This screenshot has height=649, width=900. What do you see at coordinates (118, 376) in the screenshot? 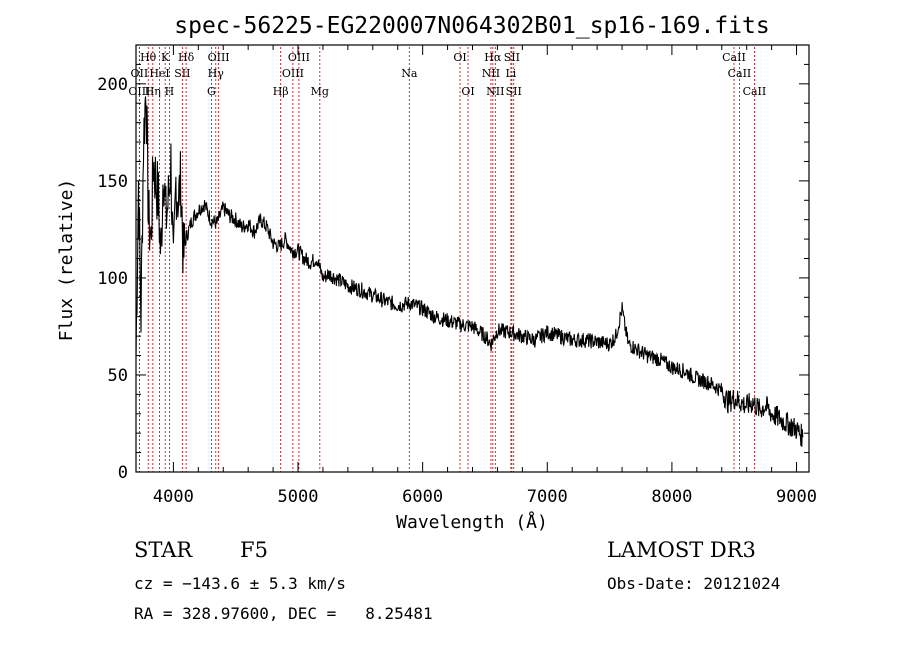
I see `y-tick-label: 50` at bounding box center [118, 376].